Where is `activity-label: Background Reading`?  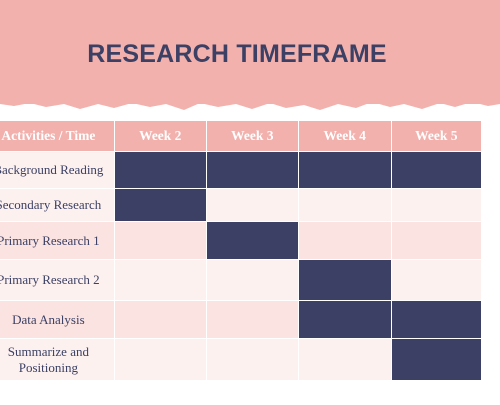 activity-label: Background Reading is located at coordinates (57, 170).